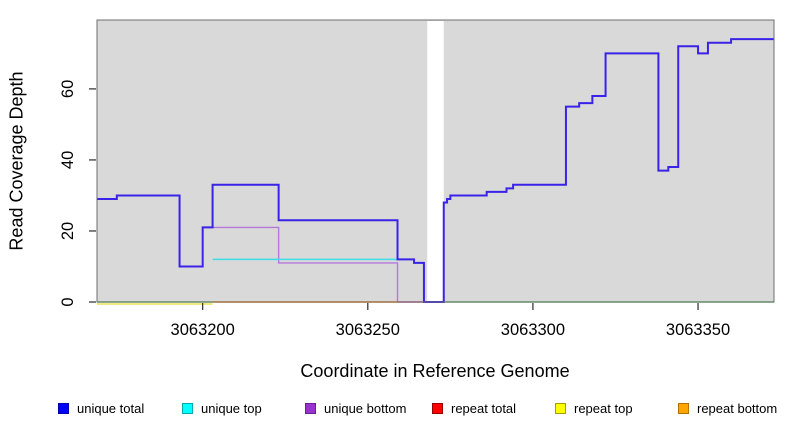 Image resolution: width=792 pixels, height=432 pixels. I want to click on x-tick-label: 3063250, so click(368, 330).